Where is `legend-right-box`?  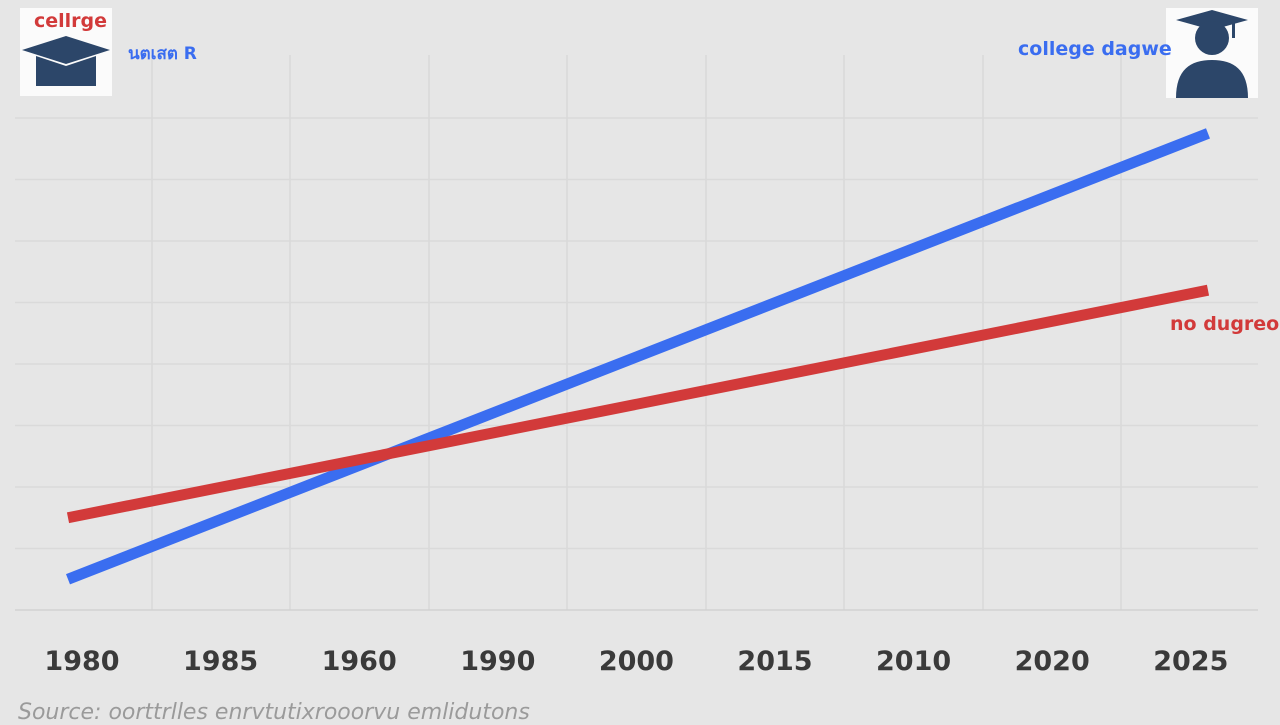
legend-right-box is located at coordinates (1212, 53).